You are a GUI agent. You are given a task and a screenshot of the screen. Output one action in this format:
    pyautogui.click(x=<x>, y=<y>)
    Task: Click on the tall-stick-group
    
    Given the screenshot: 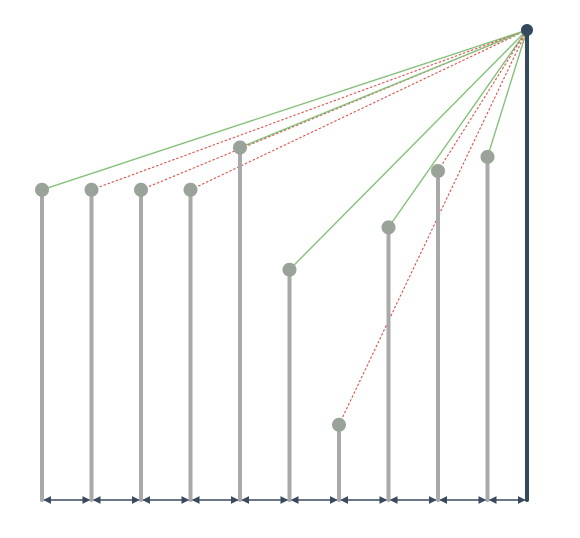 What is the action you would take?
    pyautogui.click(x=527, y=263)
    